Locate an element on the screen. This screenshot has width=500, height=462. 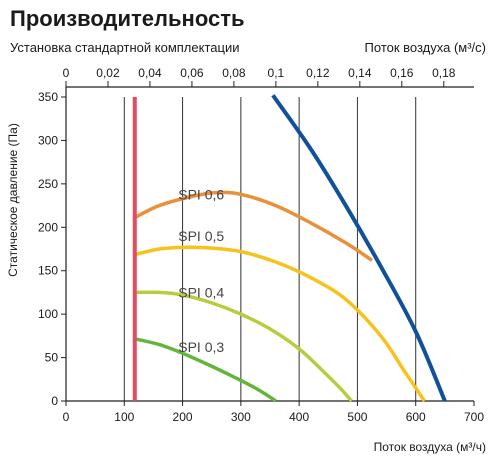
x-tick-label-7: 700 is located at coordinates (474, 417).